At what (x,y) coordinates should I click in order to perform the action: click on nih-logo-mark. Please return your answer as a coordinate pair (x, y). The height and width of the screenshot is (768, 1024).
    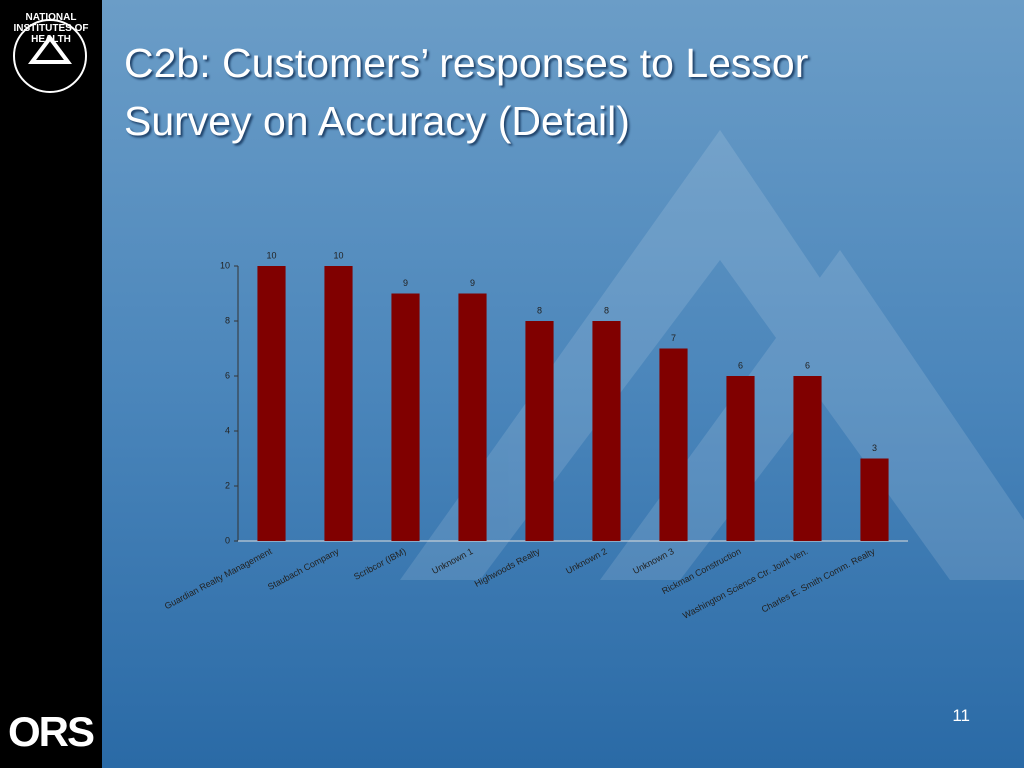
    Looking at the image, I should click on (50, 56).